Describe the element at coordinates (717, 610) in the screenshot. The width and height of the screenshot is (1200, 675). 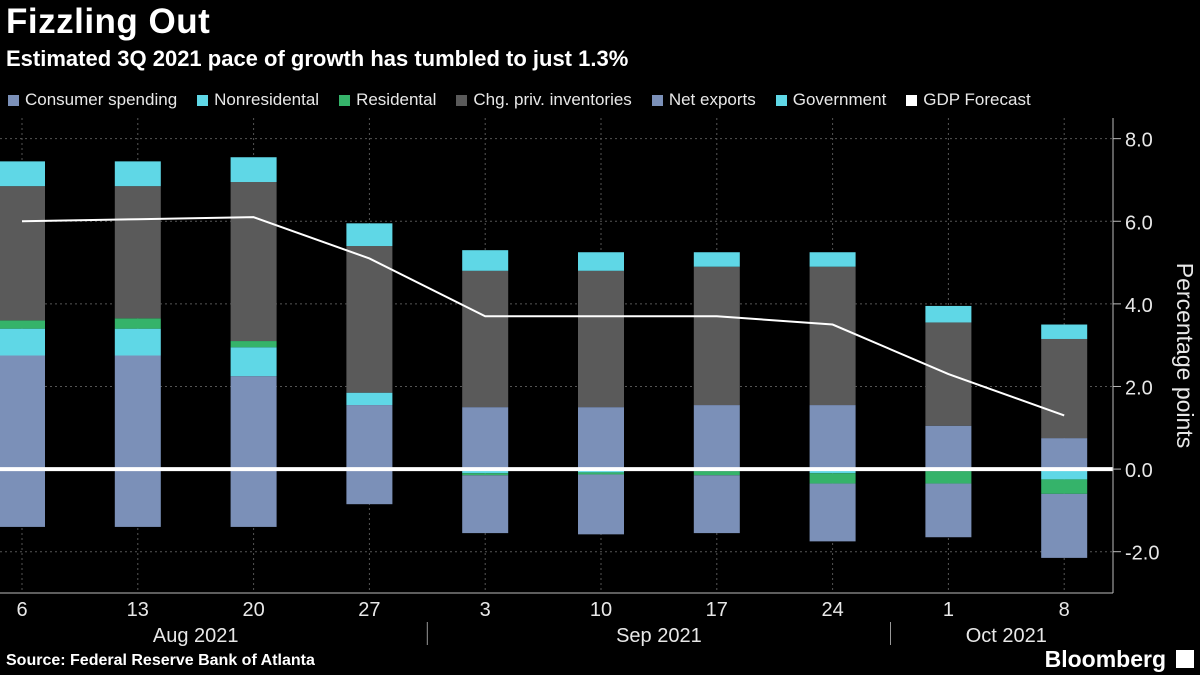
I see `x-tick-label: 17` at that location.